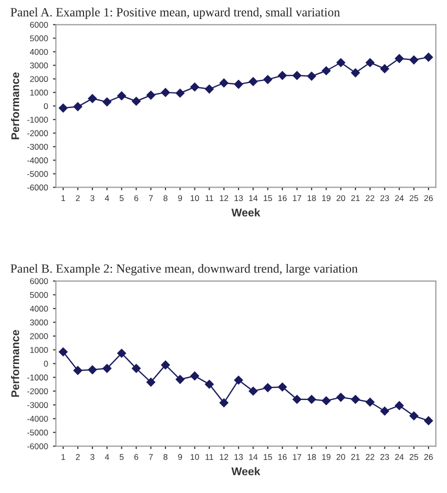  What do you see at coordinates (37, 391) in the screenshot?
I see `y-tick-label: -2000` at bounding box center [37, 391].